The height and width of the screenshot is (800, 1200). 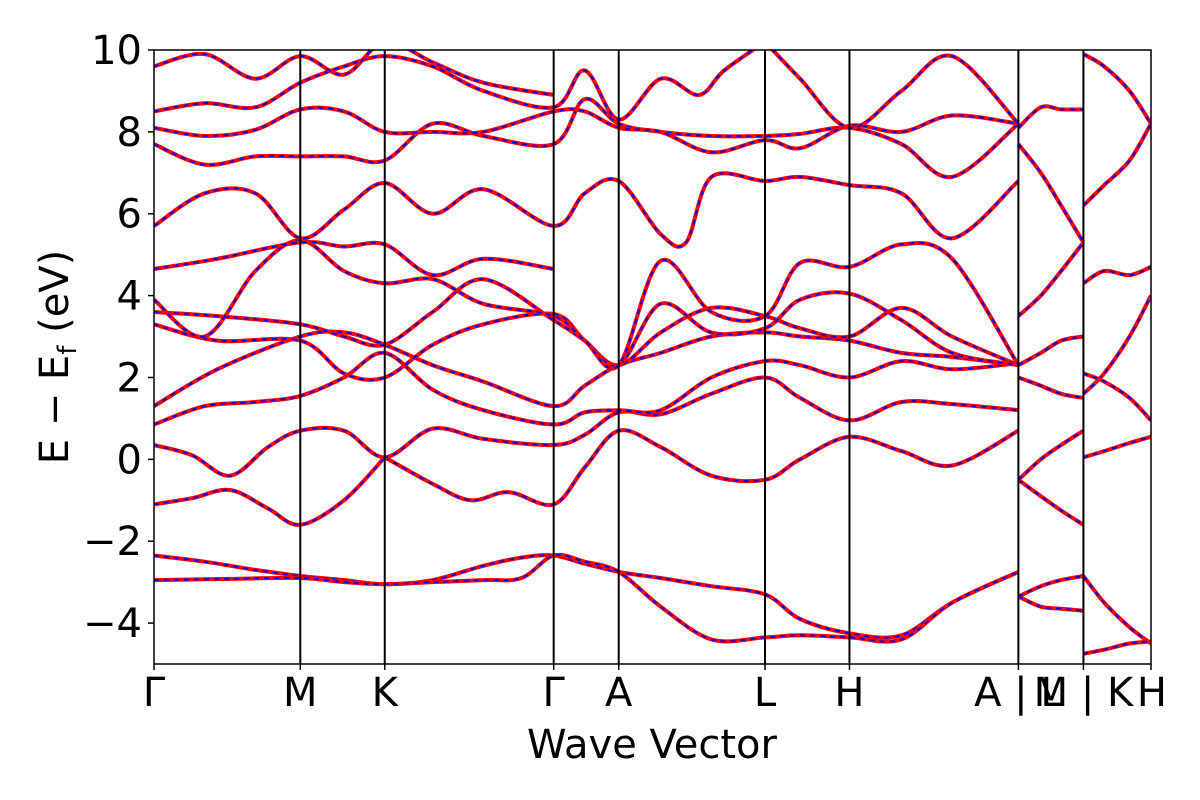 I want to click on x-tick-label-4: A, so click(x=619, y=693).